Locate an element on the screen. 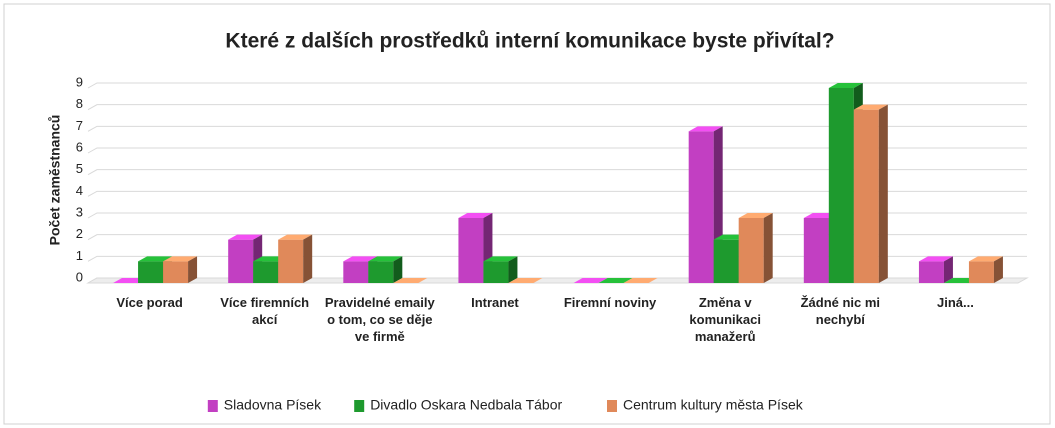  y-tick-label: 4 is located at coordinates (79, 190).